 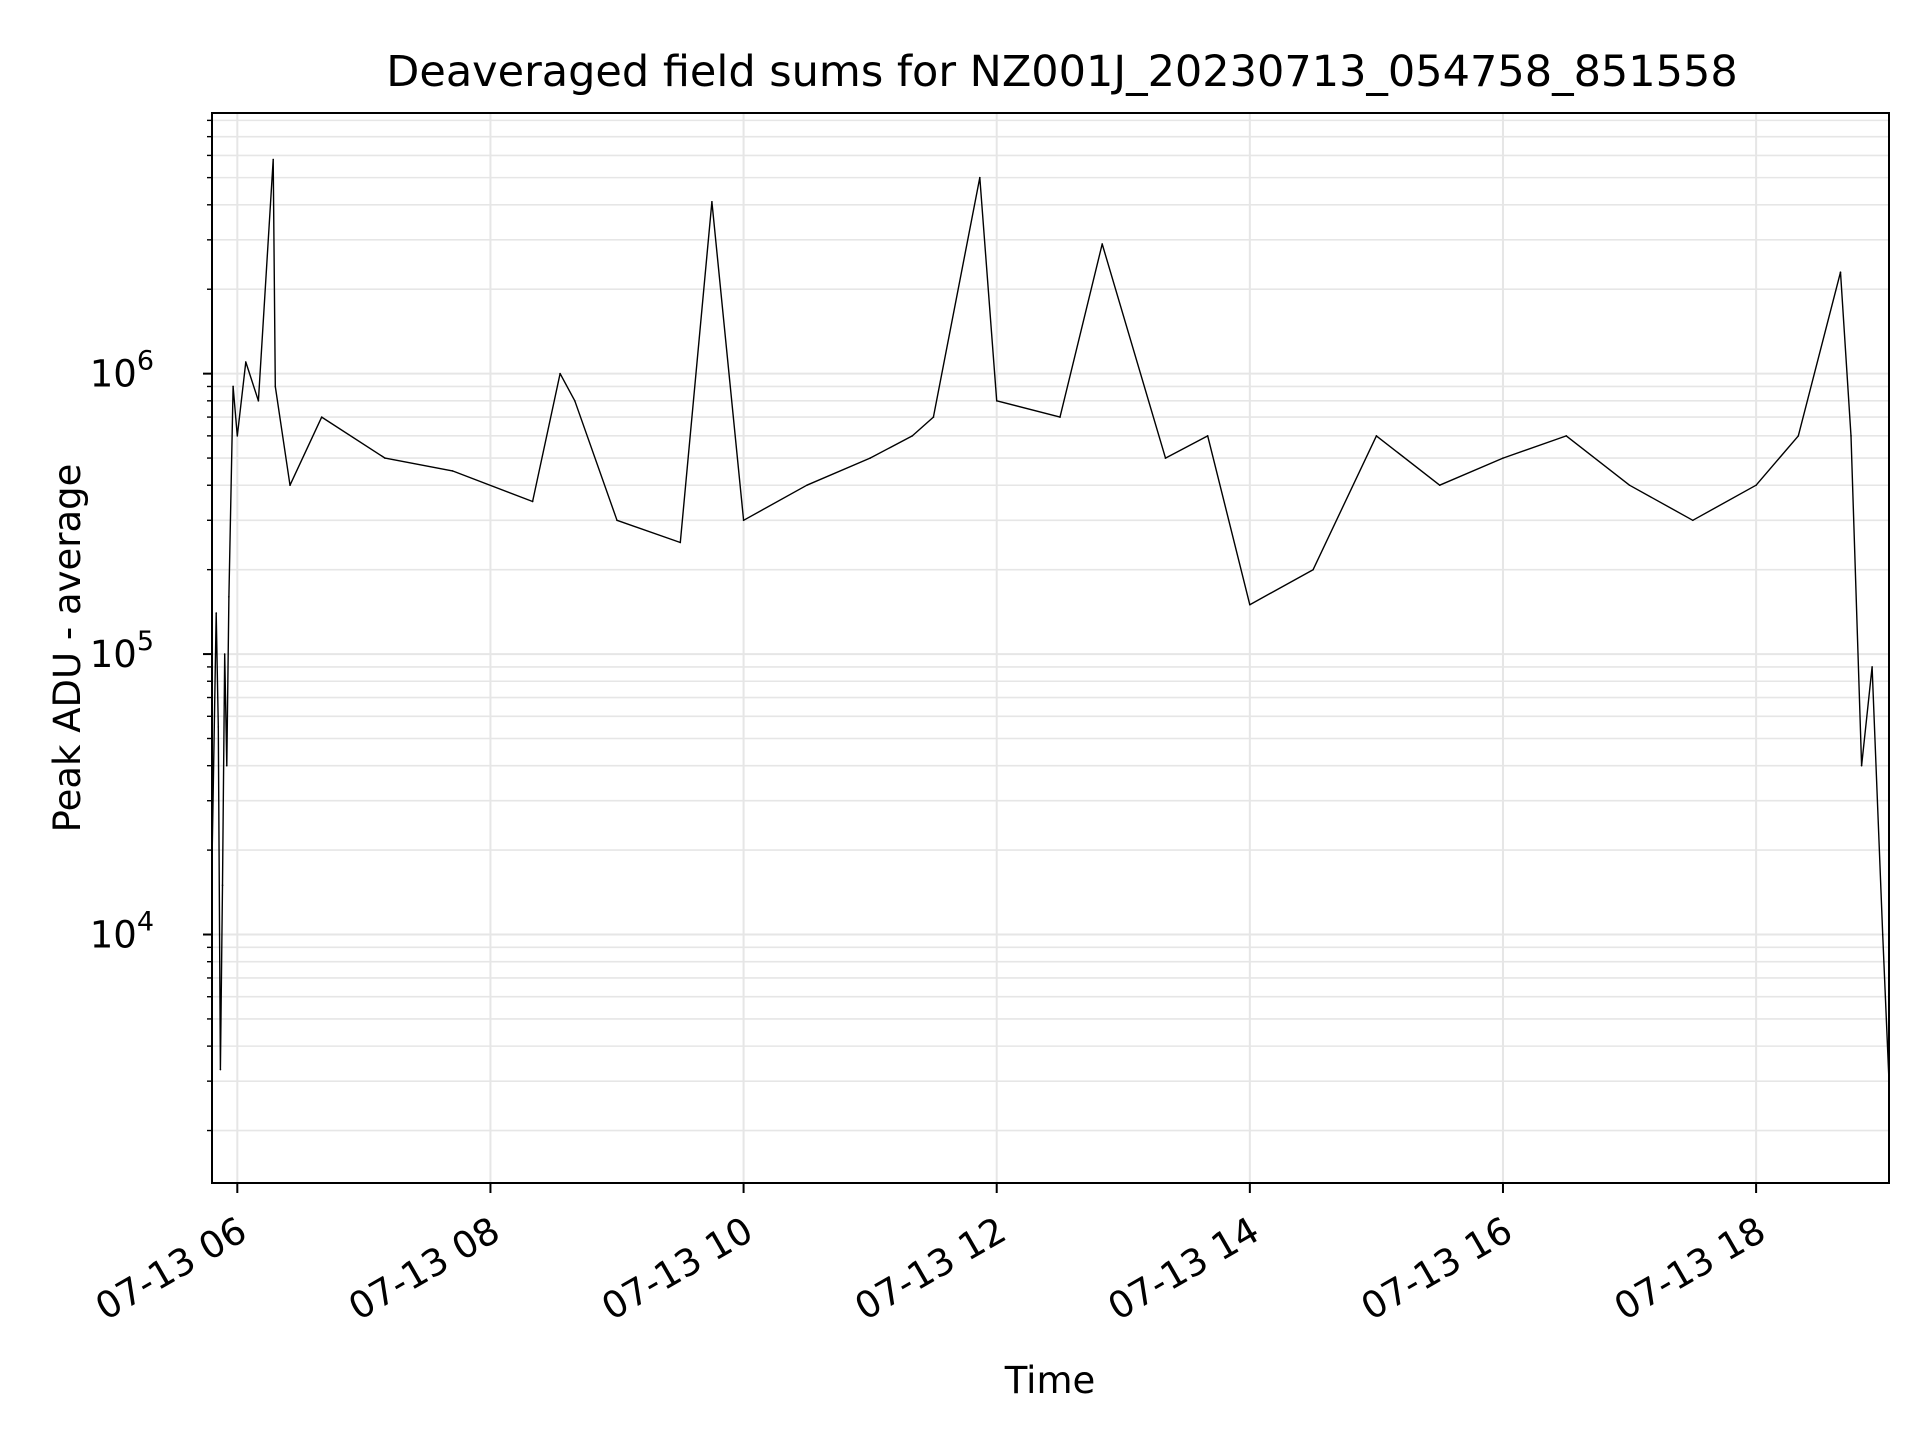 What do you see at coordinates (122, 651) in the screenshot?
I see `y-tick-label: 10⁵` at bounding box center [122, 651].